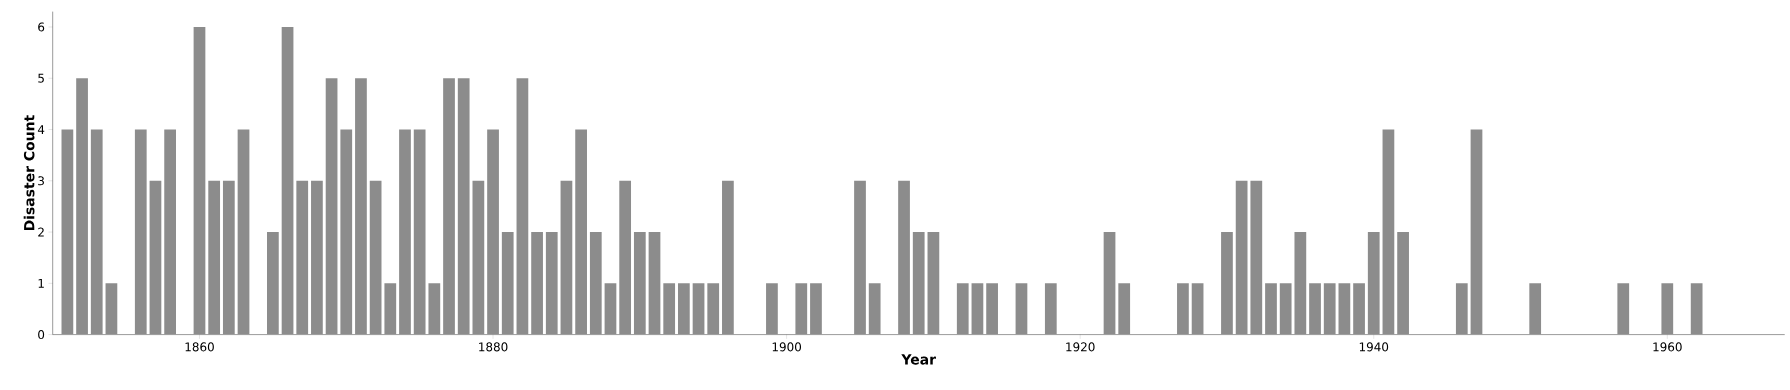 The image size is (1790, 390). I want to click on y-tick-label: 4, so click(41, 129).